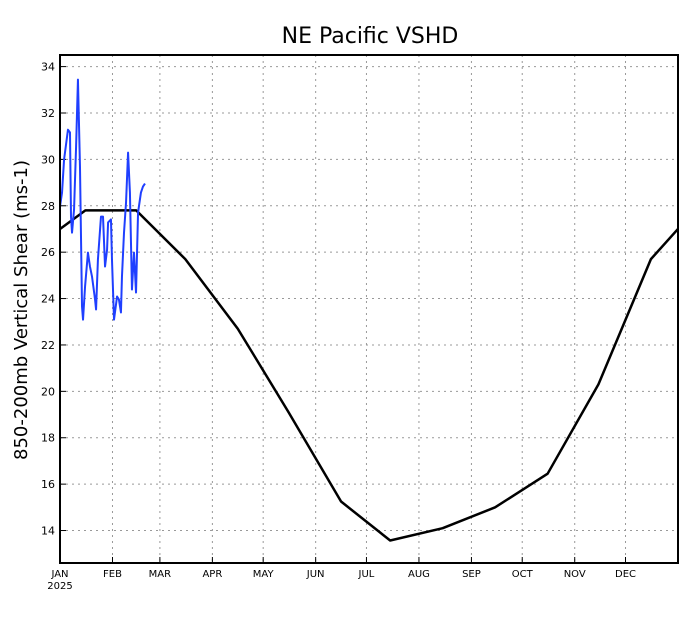 The width and height of the screenshot is (690, 618). What do you see at coordinates (48, 206) in the screenshot?
I see `y-tick-label: 28` at bounding box center [48, 206].